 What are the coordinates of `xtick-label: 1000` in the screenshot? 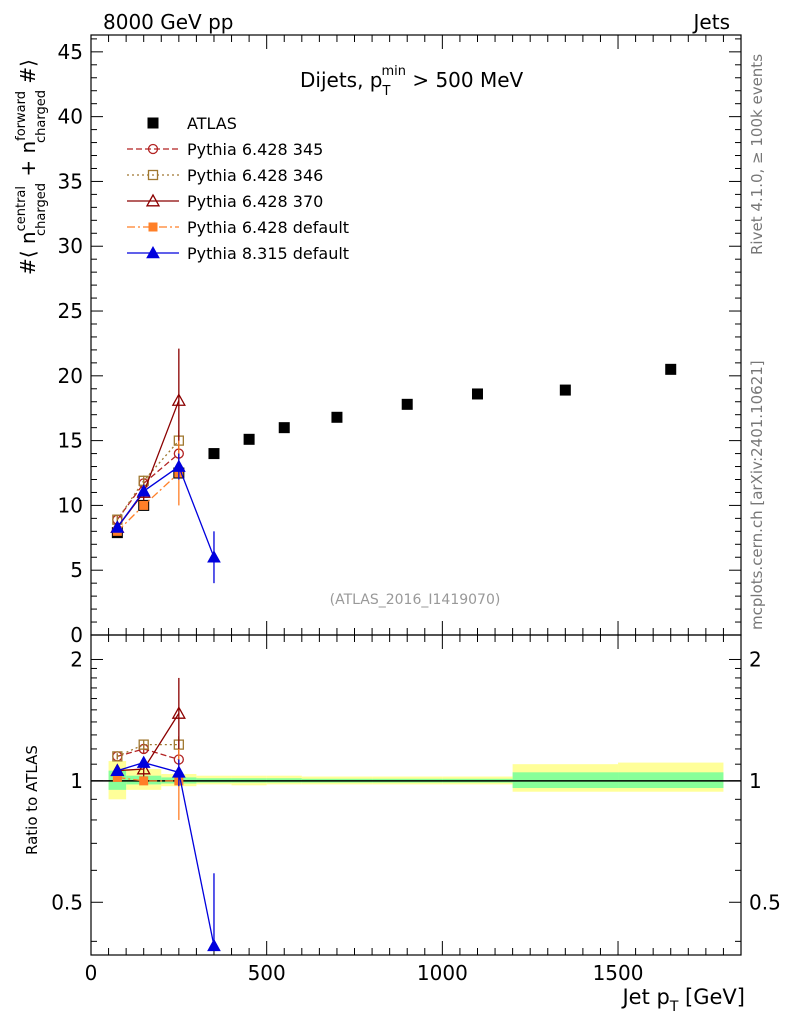 It's located at (442, 973).